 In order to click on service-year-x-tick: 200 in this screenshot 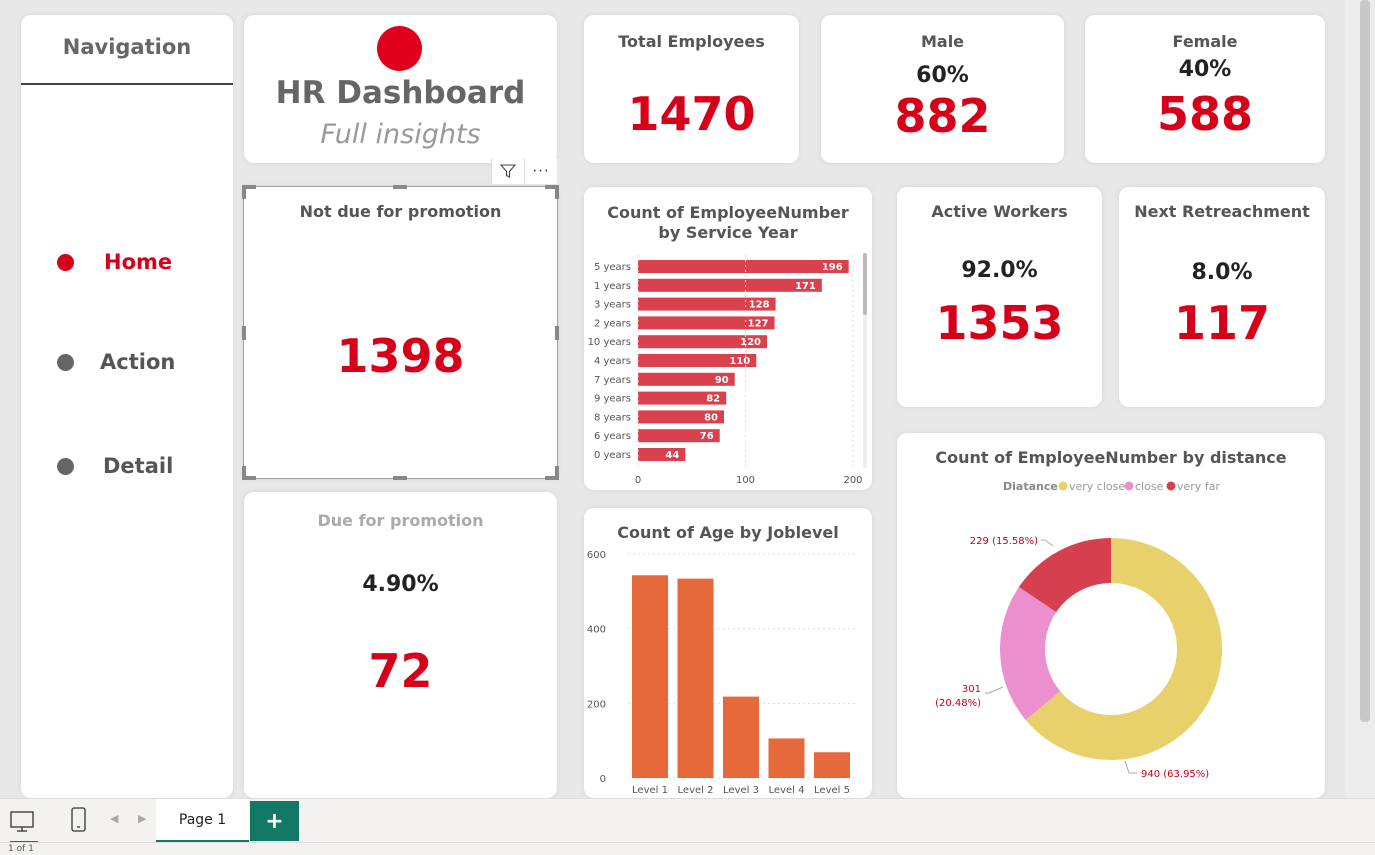, I will do `click(852, 480)`.